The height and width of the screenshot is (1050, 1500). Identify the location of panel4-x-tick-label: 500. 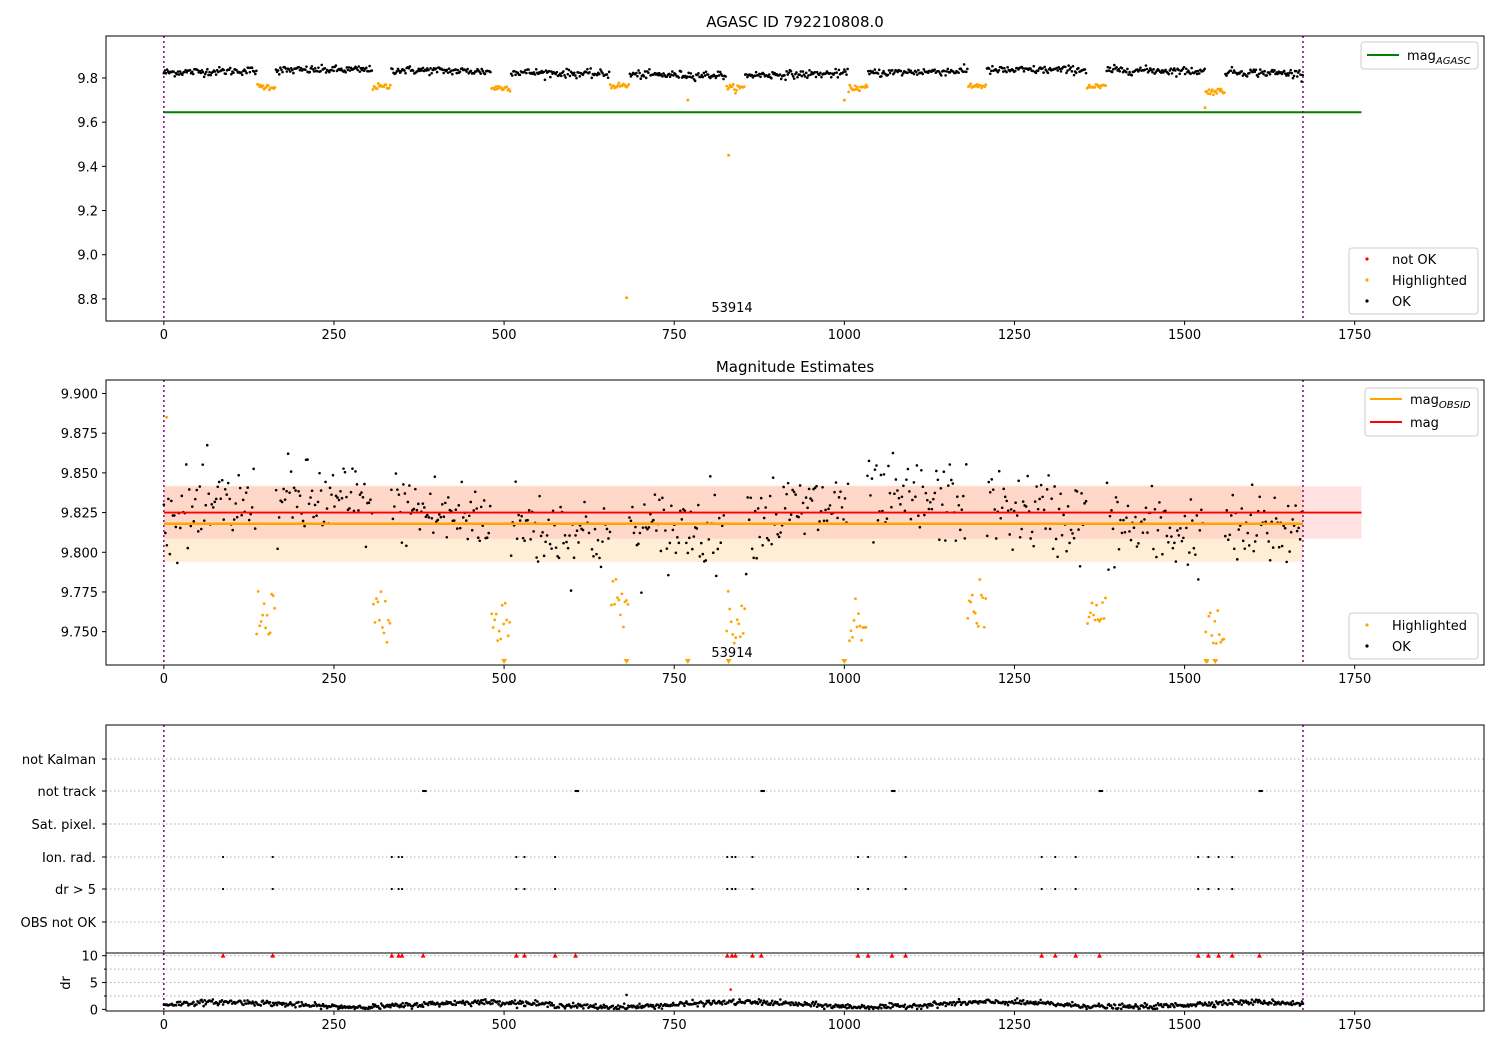
(504, 1025).